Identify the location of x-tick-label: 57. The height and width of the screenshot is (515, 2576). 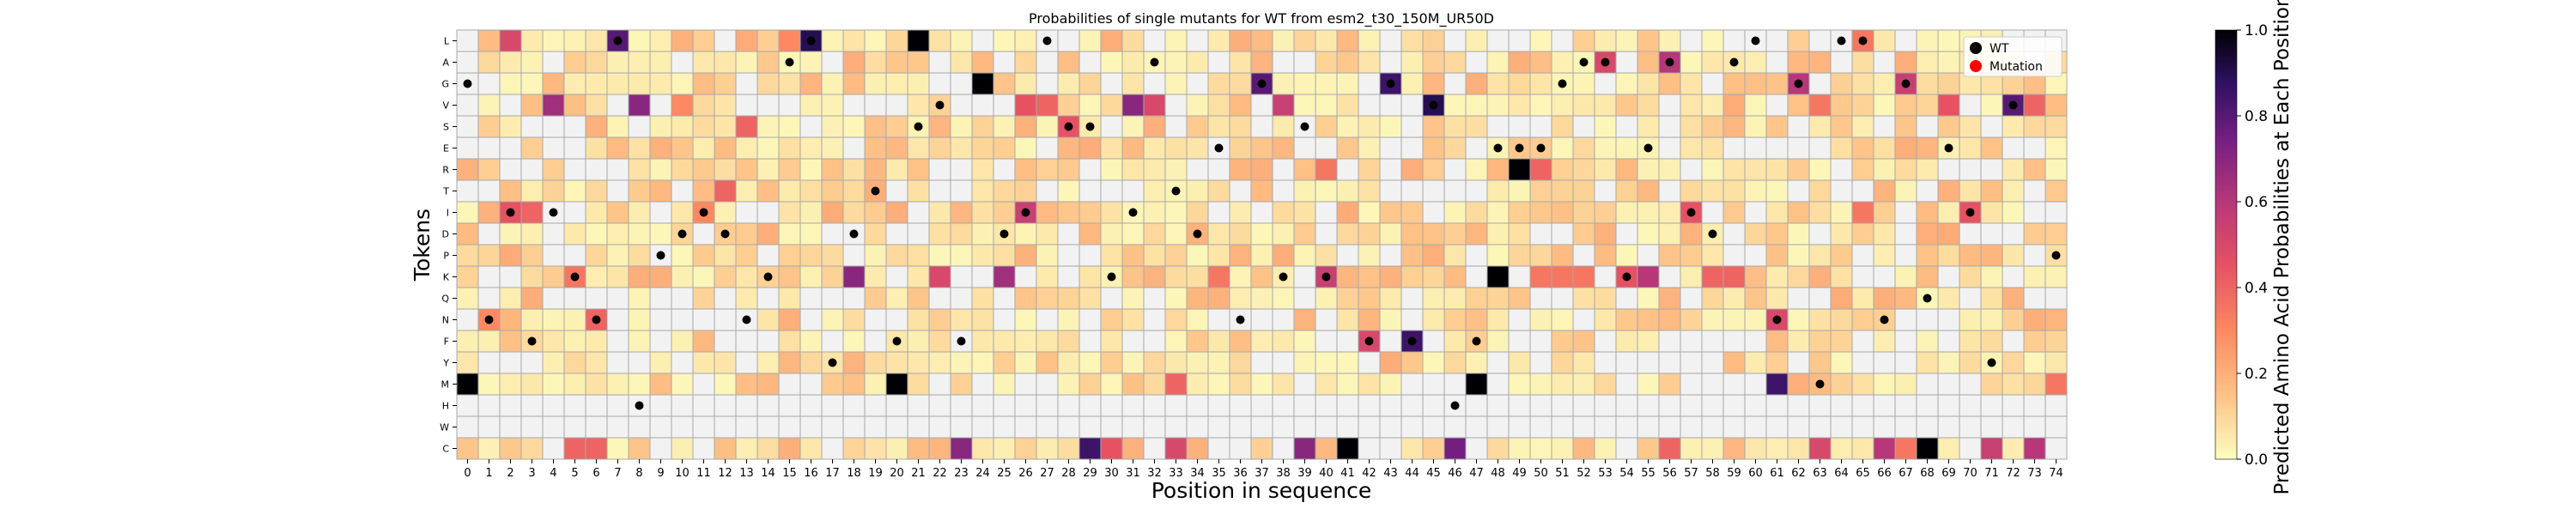
(1691, 473).